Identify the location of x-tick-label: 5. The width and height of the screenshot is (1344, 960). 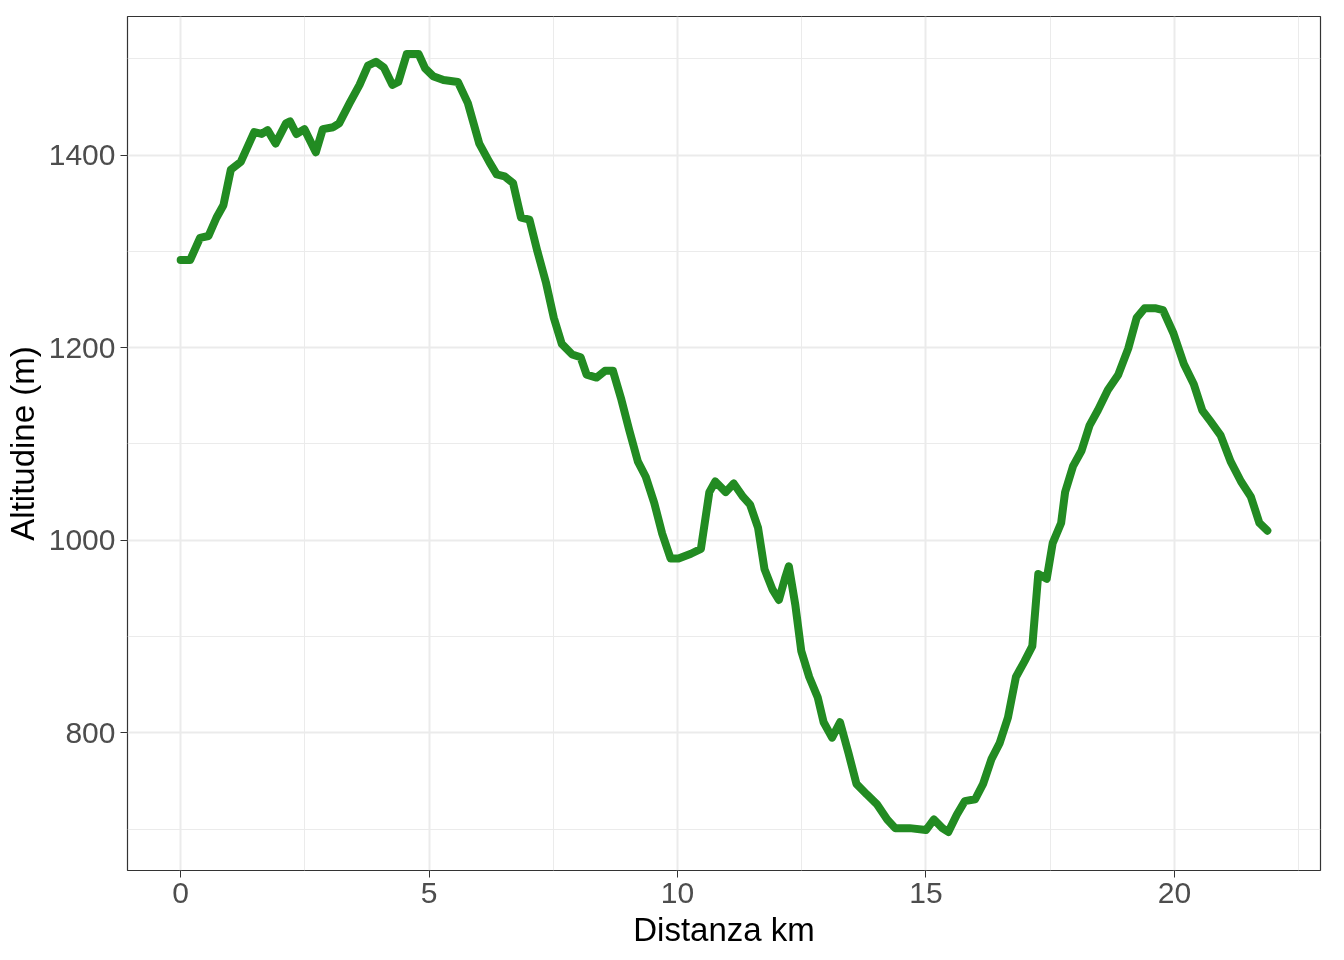
(429, 892).